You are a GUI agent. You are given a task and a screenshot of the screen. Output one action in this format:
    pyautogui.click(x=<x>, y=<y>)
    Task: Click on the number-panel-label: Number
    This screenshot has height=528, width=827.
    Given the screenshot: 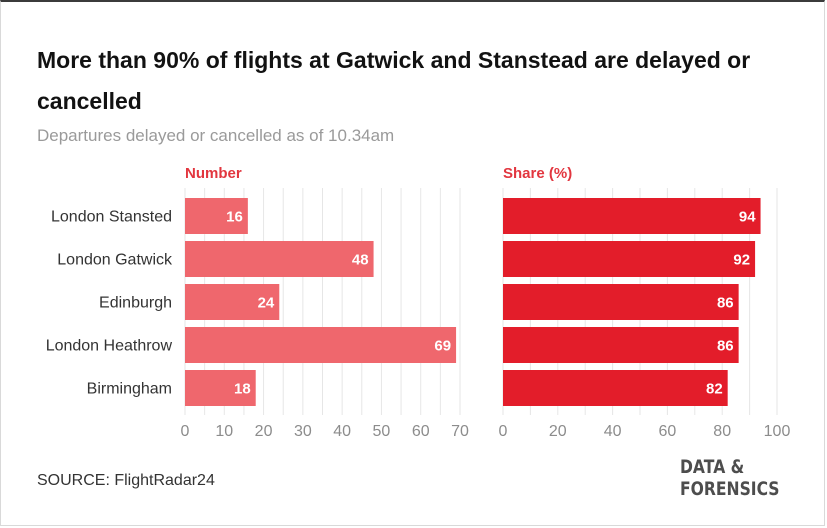 What is the action you would take?
    pyautogui.click(x=213, y=173)
    